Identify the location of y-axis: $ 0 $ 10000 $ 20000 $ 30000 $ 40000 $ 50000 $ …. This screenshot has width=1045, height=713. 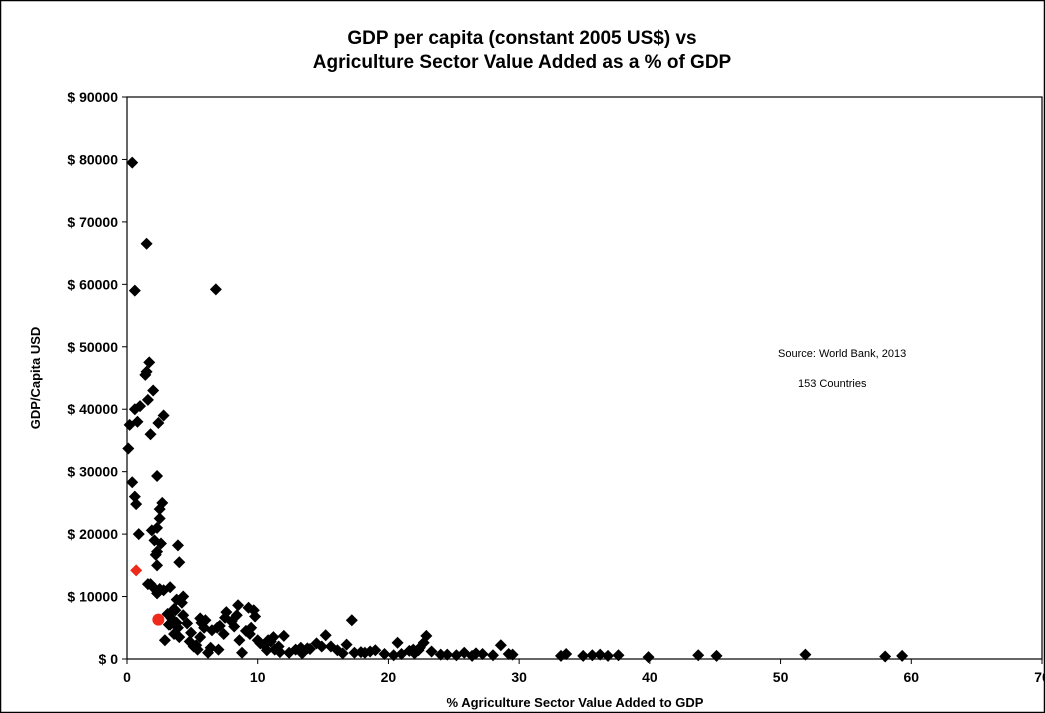
(97, 378).